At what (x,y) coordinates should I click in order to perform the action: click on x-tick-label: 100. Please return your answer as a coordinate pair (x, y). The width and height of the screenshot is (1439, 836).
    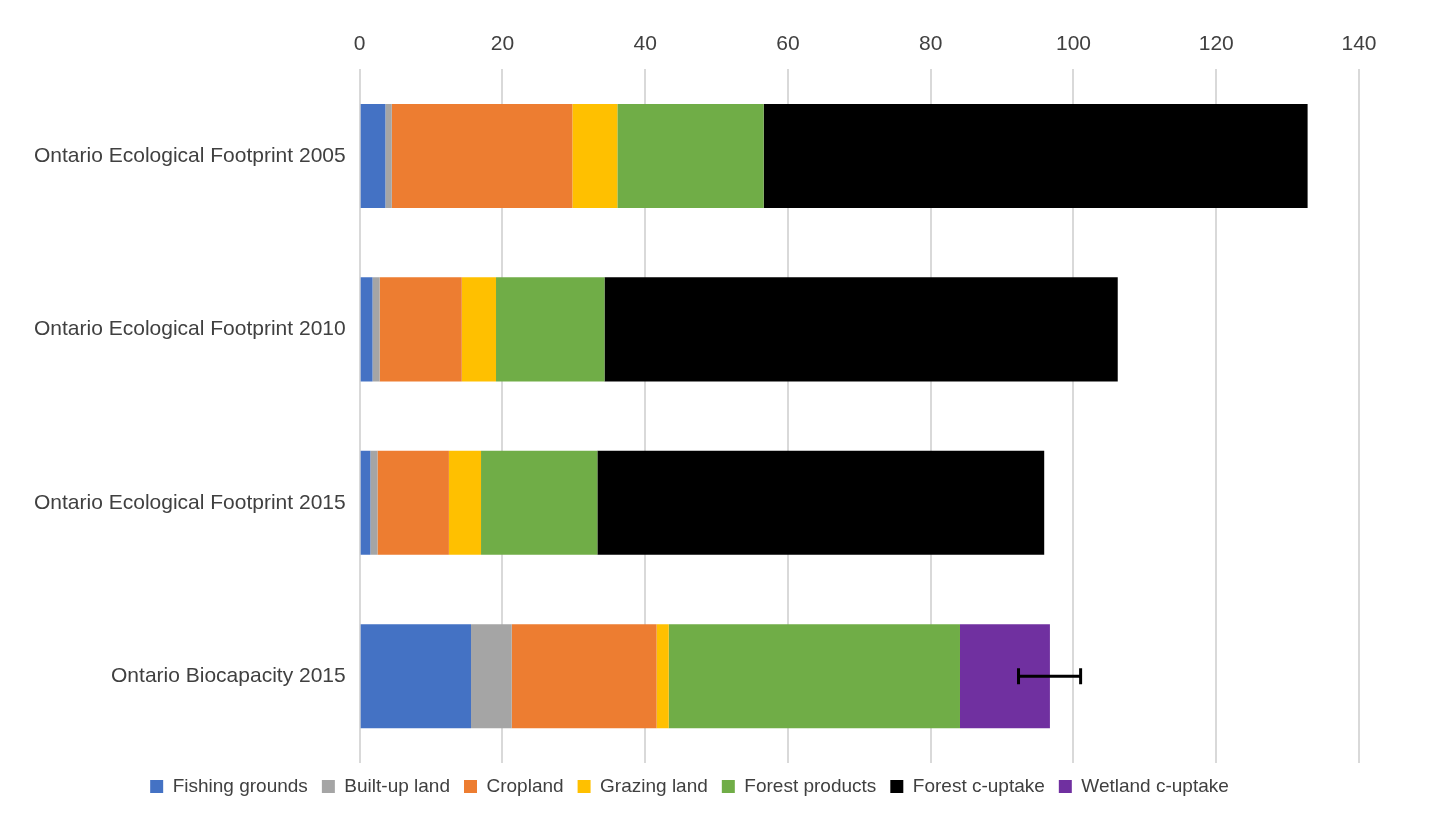
    Looking at the image, I should click on (1073, 43).